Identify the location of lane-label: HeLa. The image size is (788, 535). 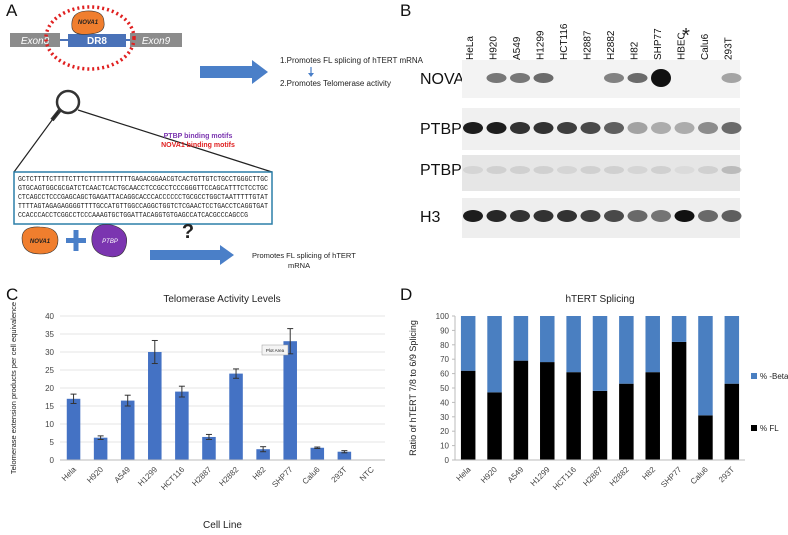
(470, 48).